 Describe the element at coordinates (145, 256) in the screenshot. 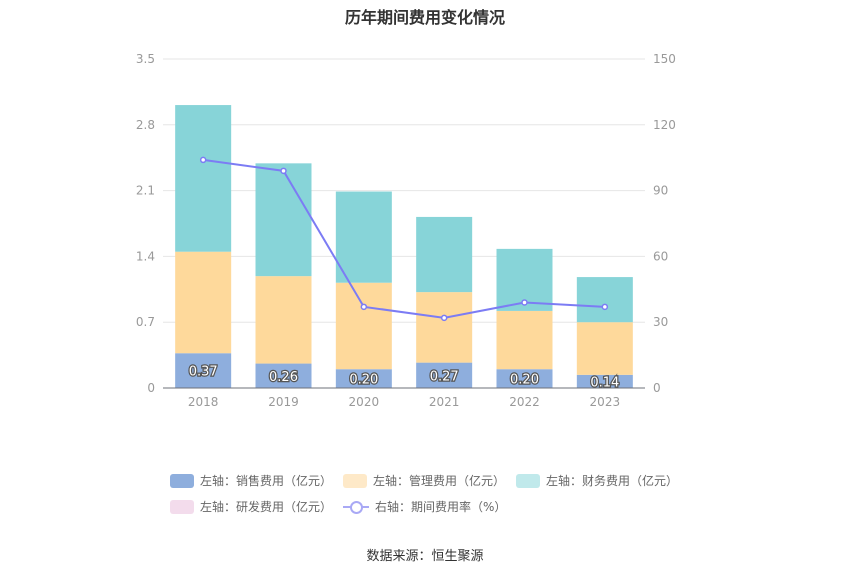

I see `left-axis-tick: 1.4` at that location.